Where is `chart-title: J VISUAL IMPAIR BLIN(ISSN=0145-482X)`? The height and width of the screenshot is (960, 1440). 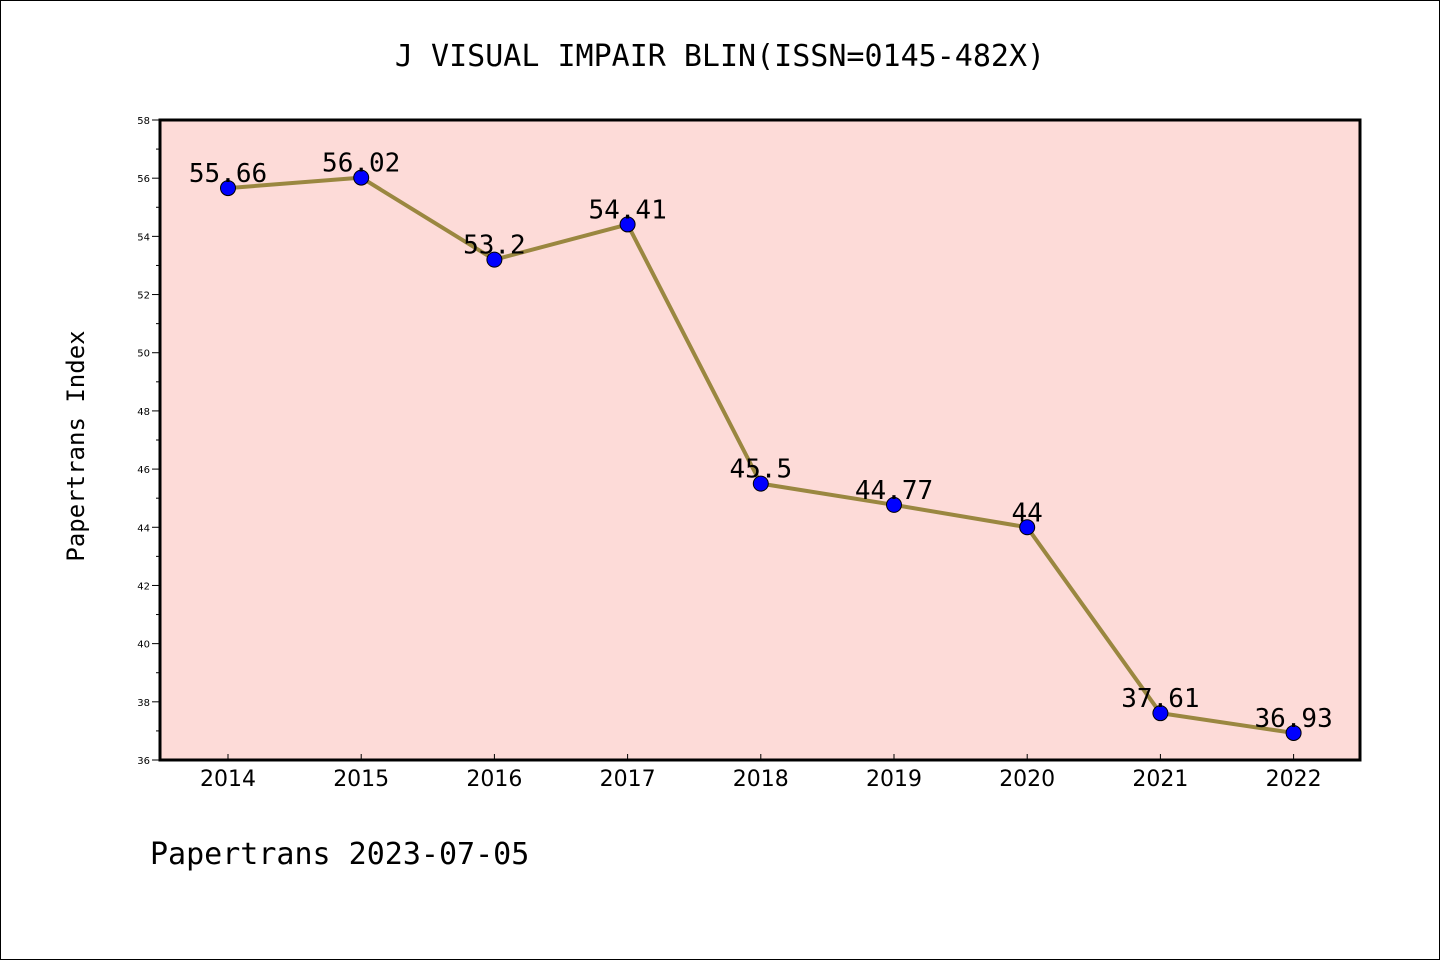 chart-title: J VISUAL IMPAIR BLIN(ISSN=0145-482X) is located at coordinates (720, 56).